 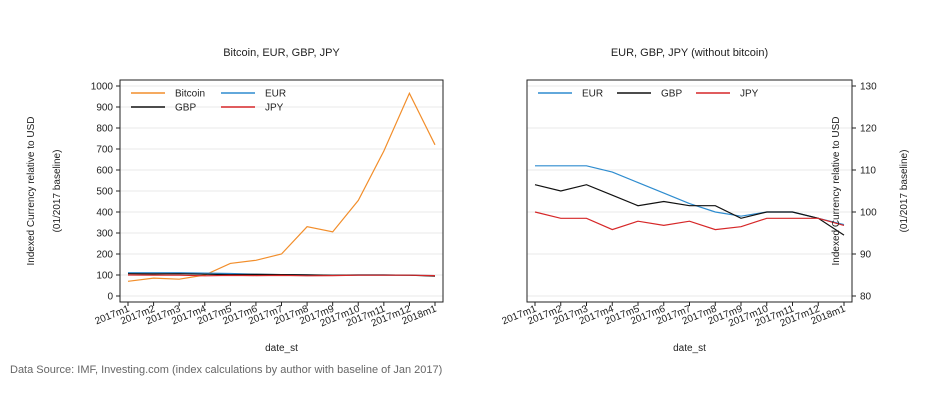 I want to click on chart-title: EUR, GBP, JPY (without bitcoin), so click(x=689, y=53).